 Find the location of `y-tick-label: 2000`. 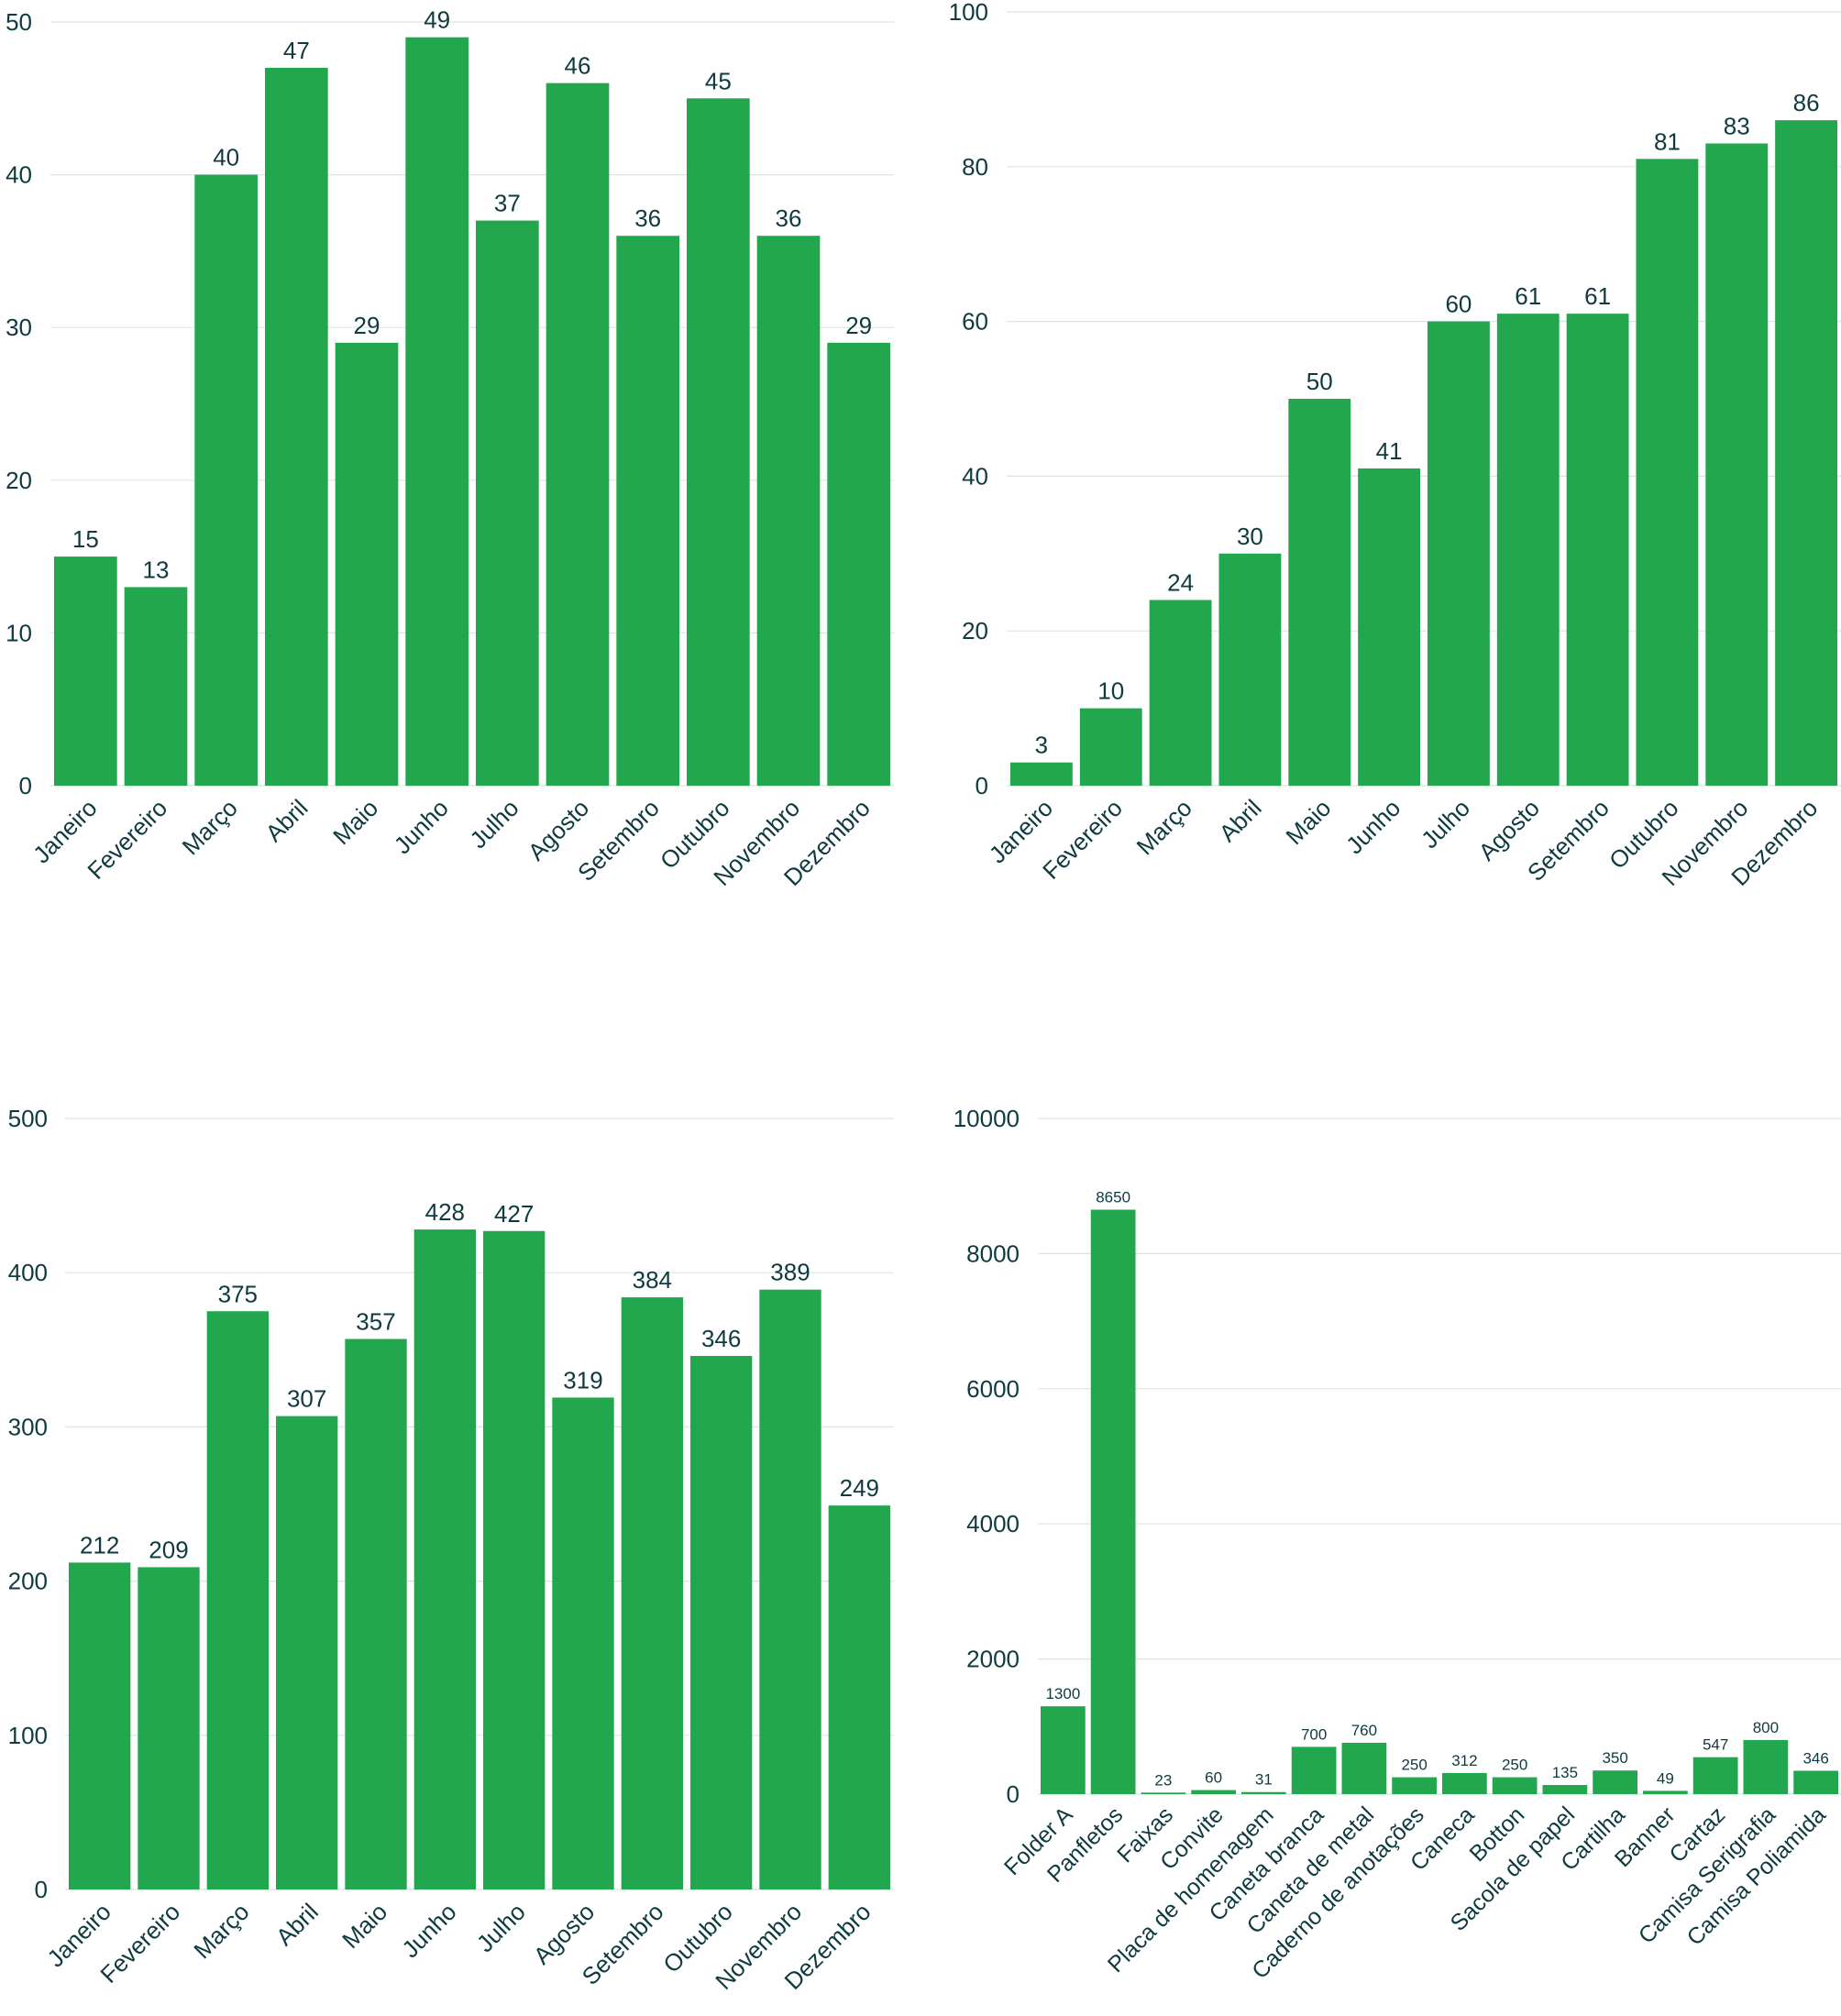

y-tick-label: 2000 is located at coordinates (993, 1659).